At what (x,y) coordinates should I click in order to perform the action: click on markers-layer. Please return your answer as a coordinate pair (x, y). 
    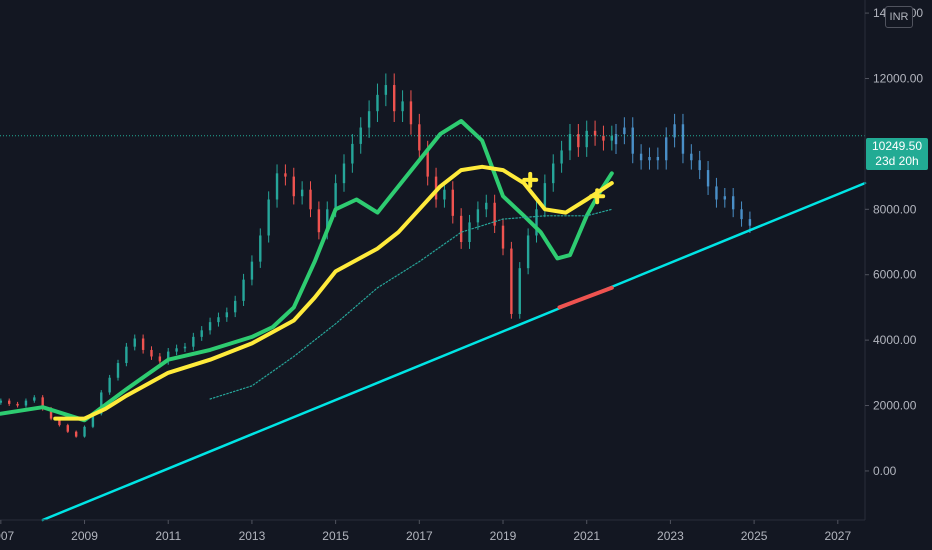
    Looking at the image, I should click on (564, 188).